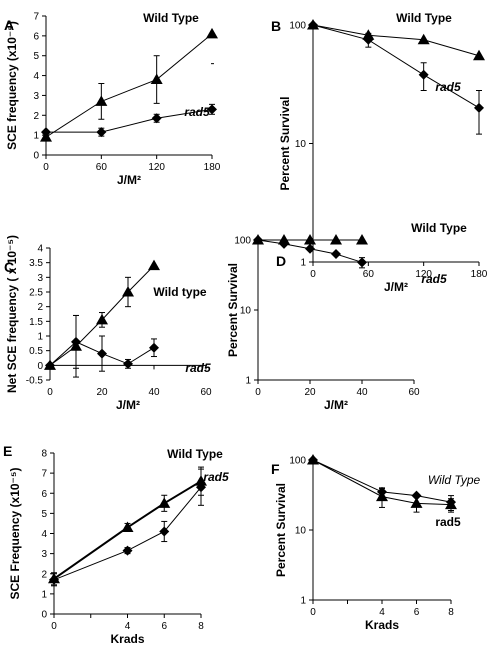 This screenshot has height=658, width=496. Describe the element at coordinates (479, 274) in the screenshot. I see `x-tick-label: 180` at that location.